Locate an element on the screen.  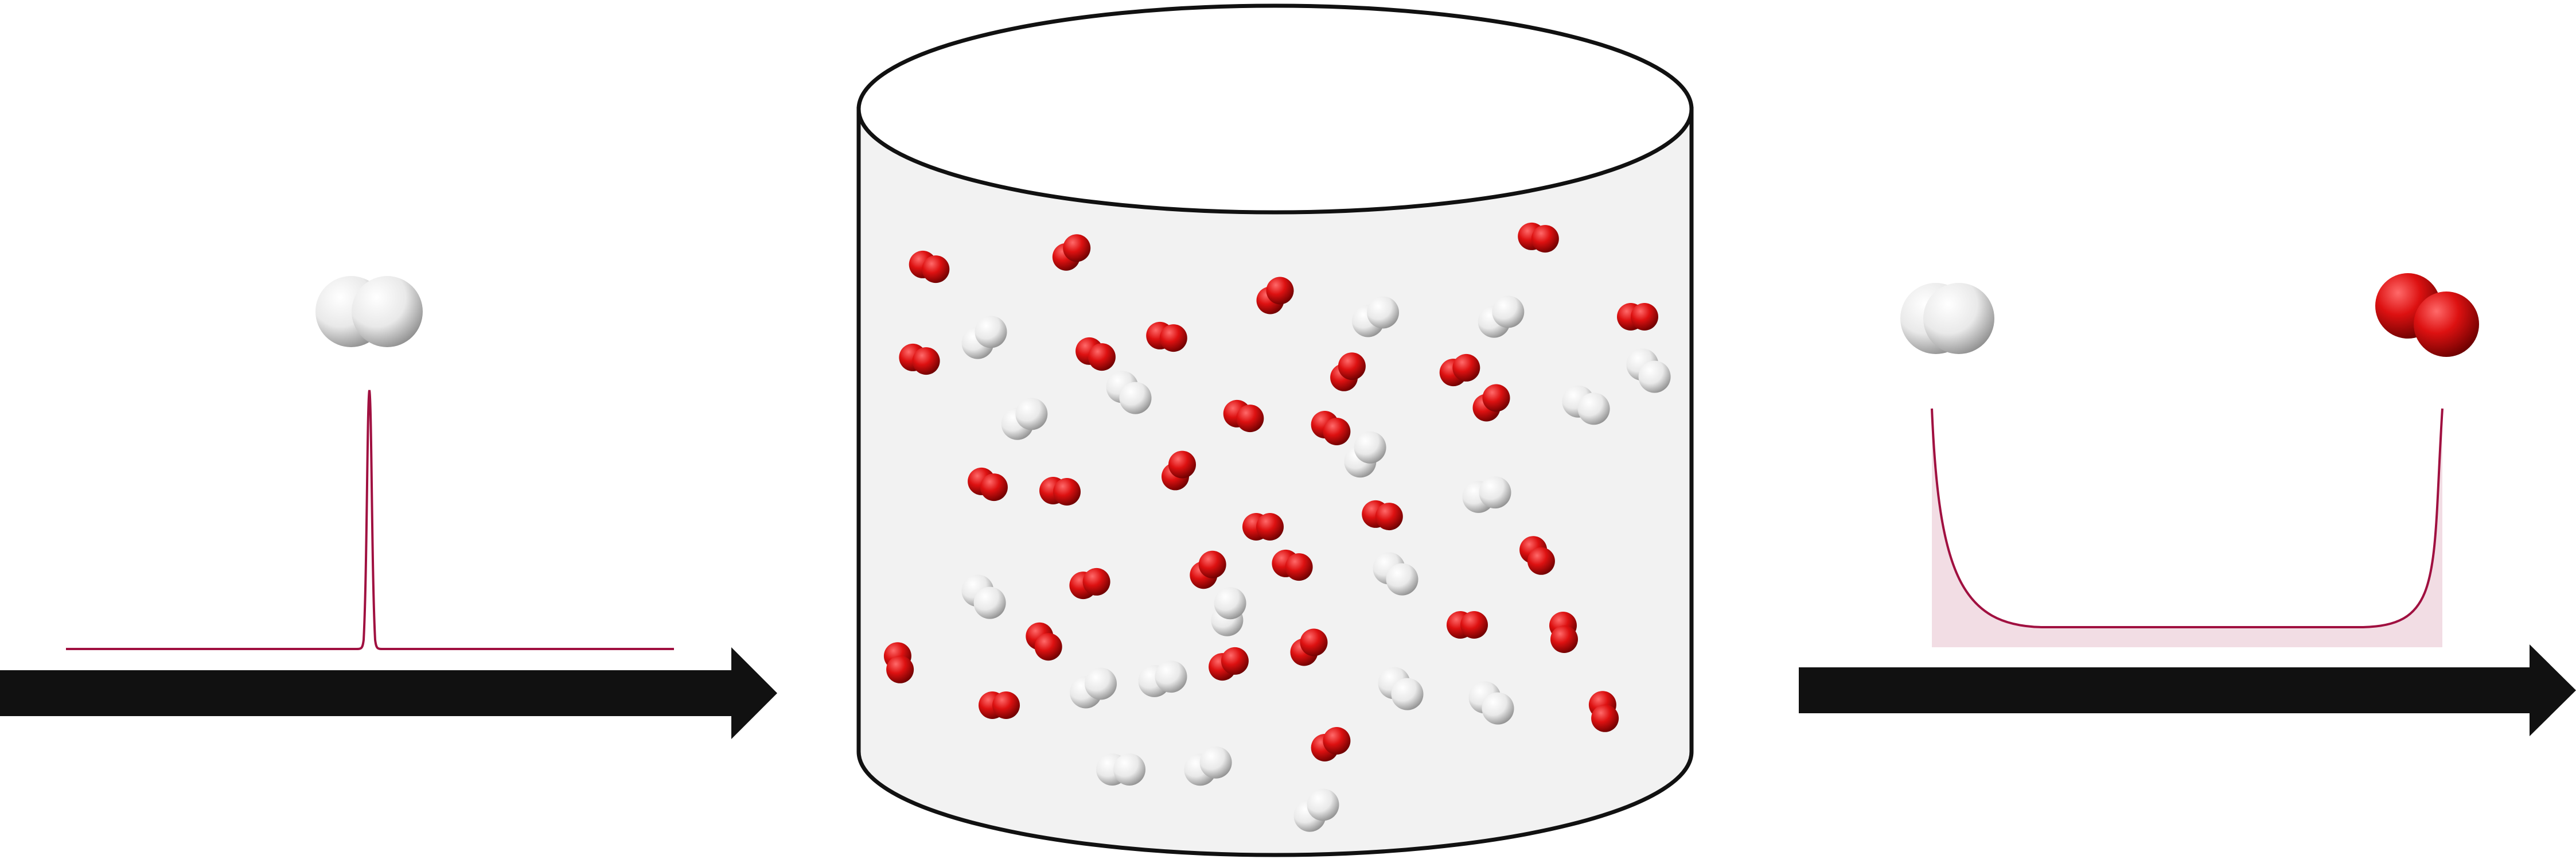
input-distribution-peak is located at coordinates (370, 520).